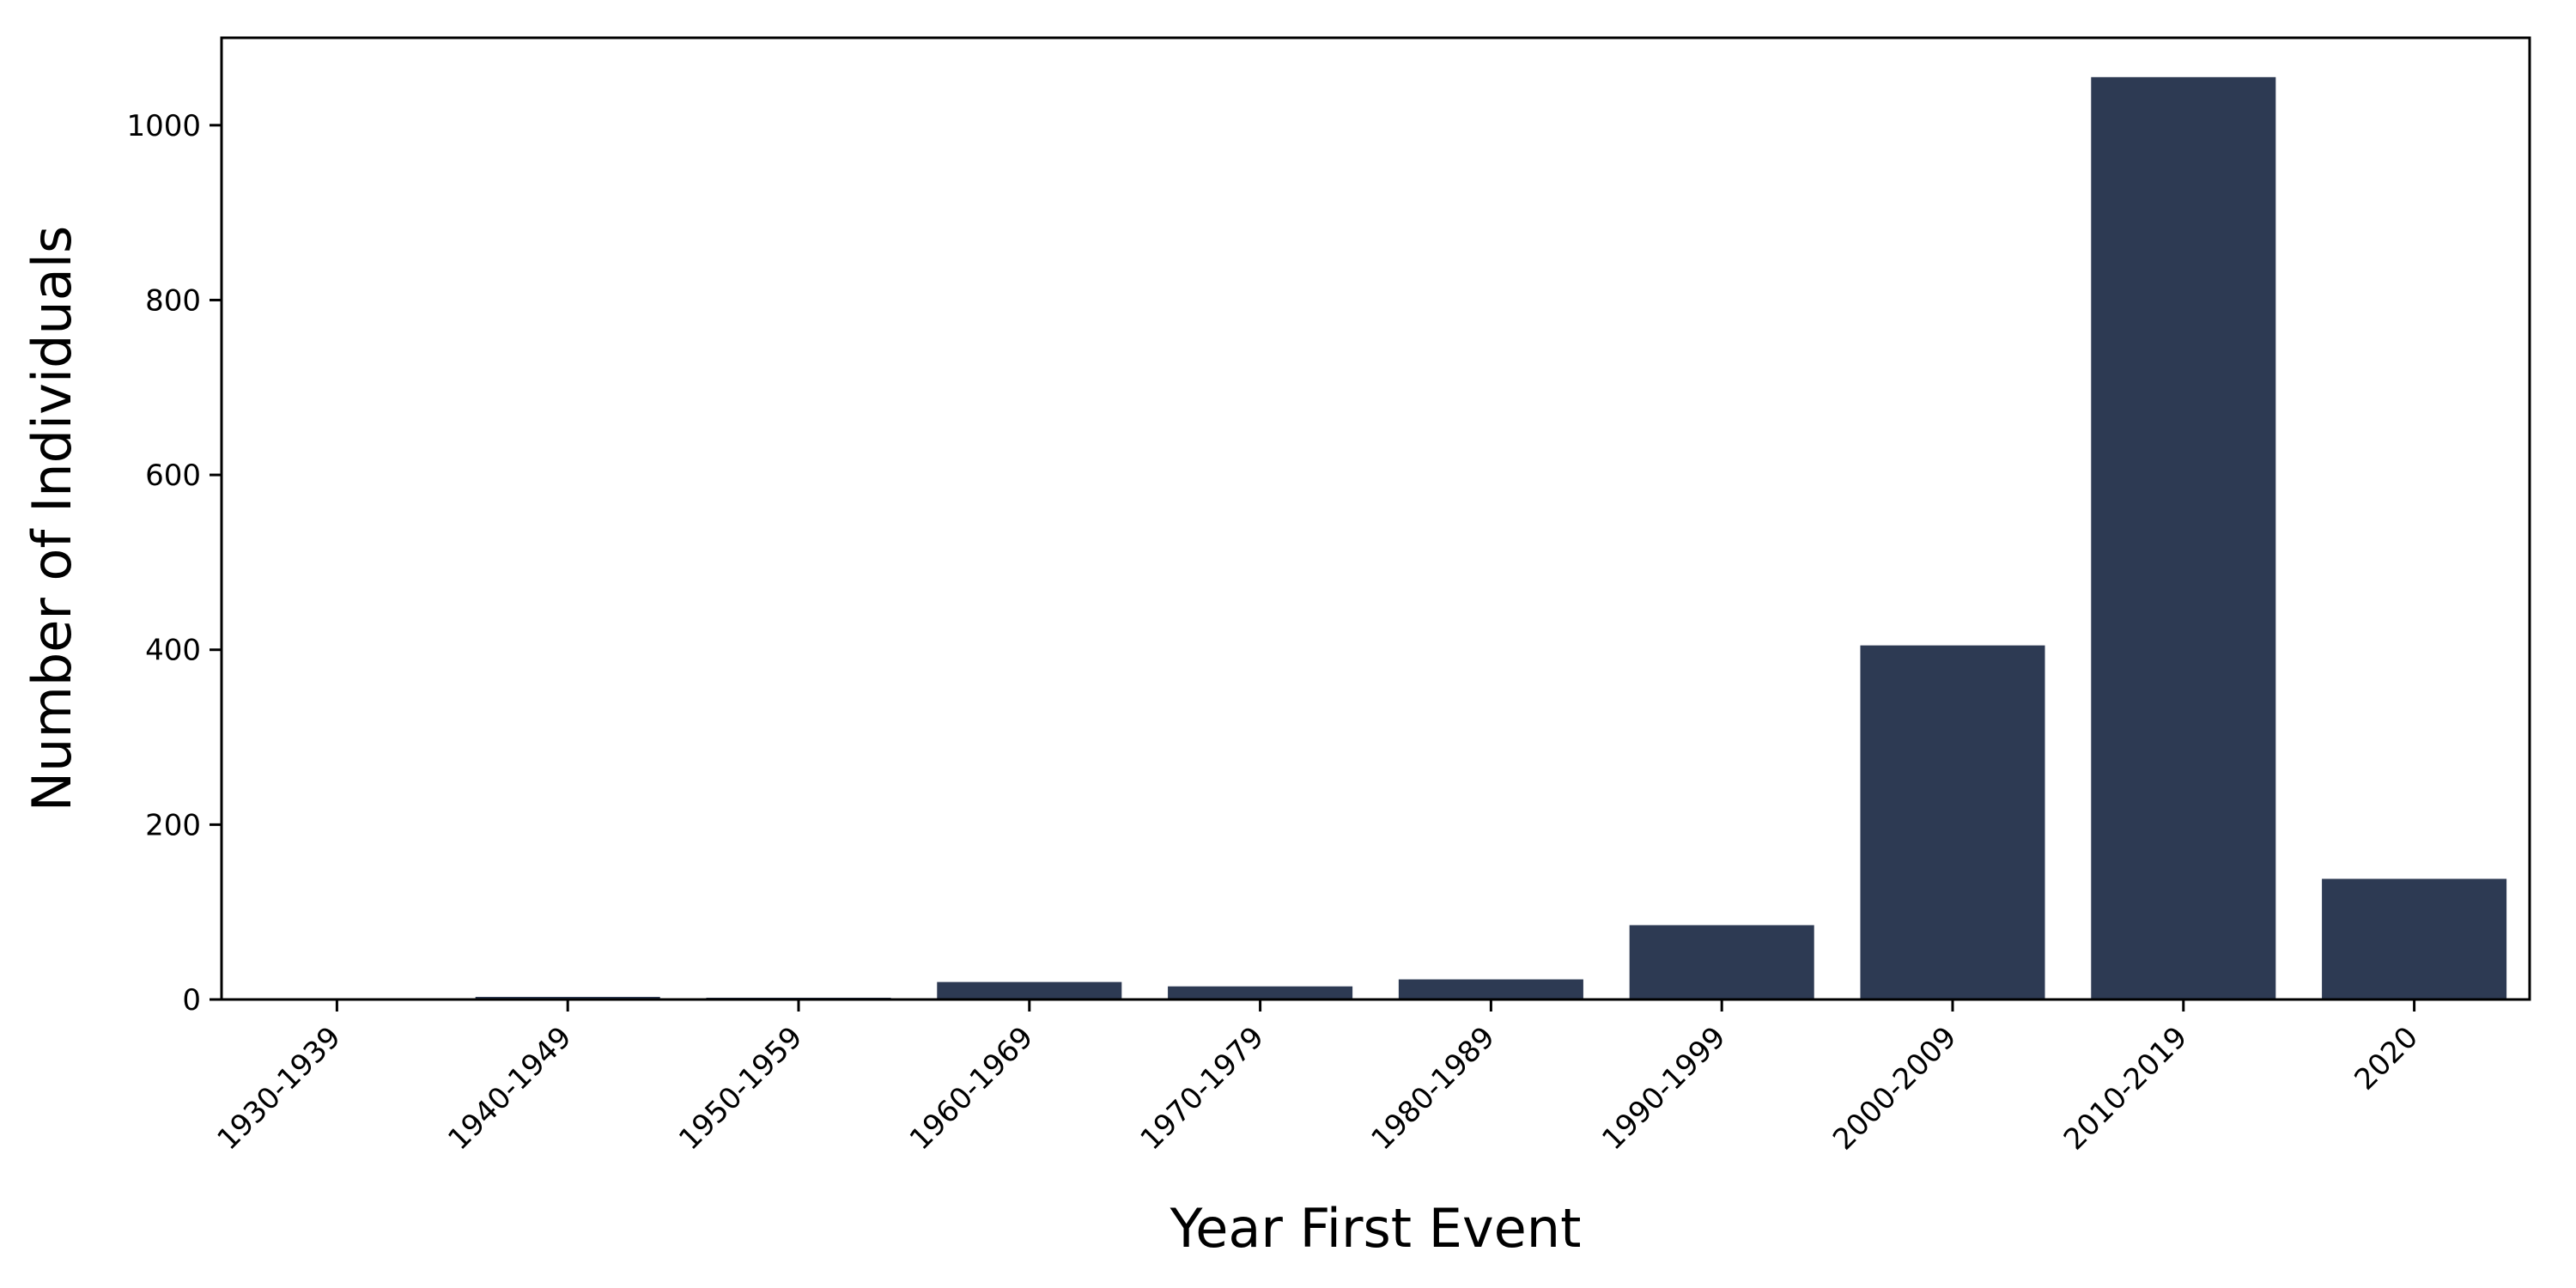 The height and width of the screenshot is (1288, 2576). What do you see at coordinates (1376, 1228) in the screenshot?
I see `x-axis-label: Year First Event` at bounding box center [1376, 1228].